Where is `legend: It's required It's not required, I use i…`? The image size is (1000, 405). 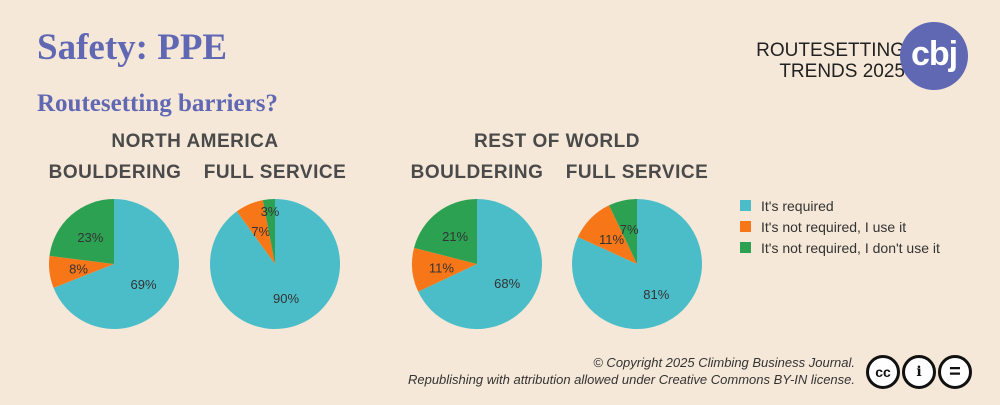 legend: It's required It's not required, I use i… is located at coordinates (840, 226).